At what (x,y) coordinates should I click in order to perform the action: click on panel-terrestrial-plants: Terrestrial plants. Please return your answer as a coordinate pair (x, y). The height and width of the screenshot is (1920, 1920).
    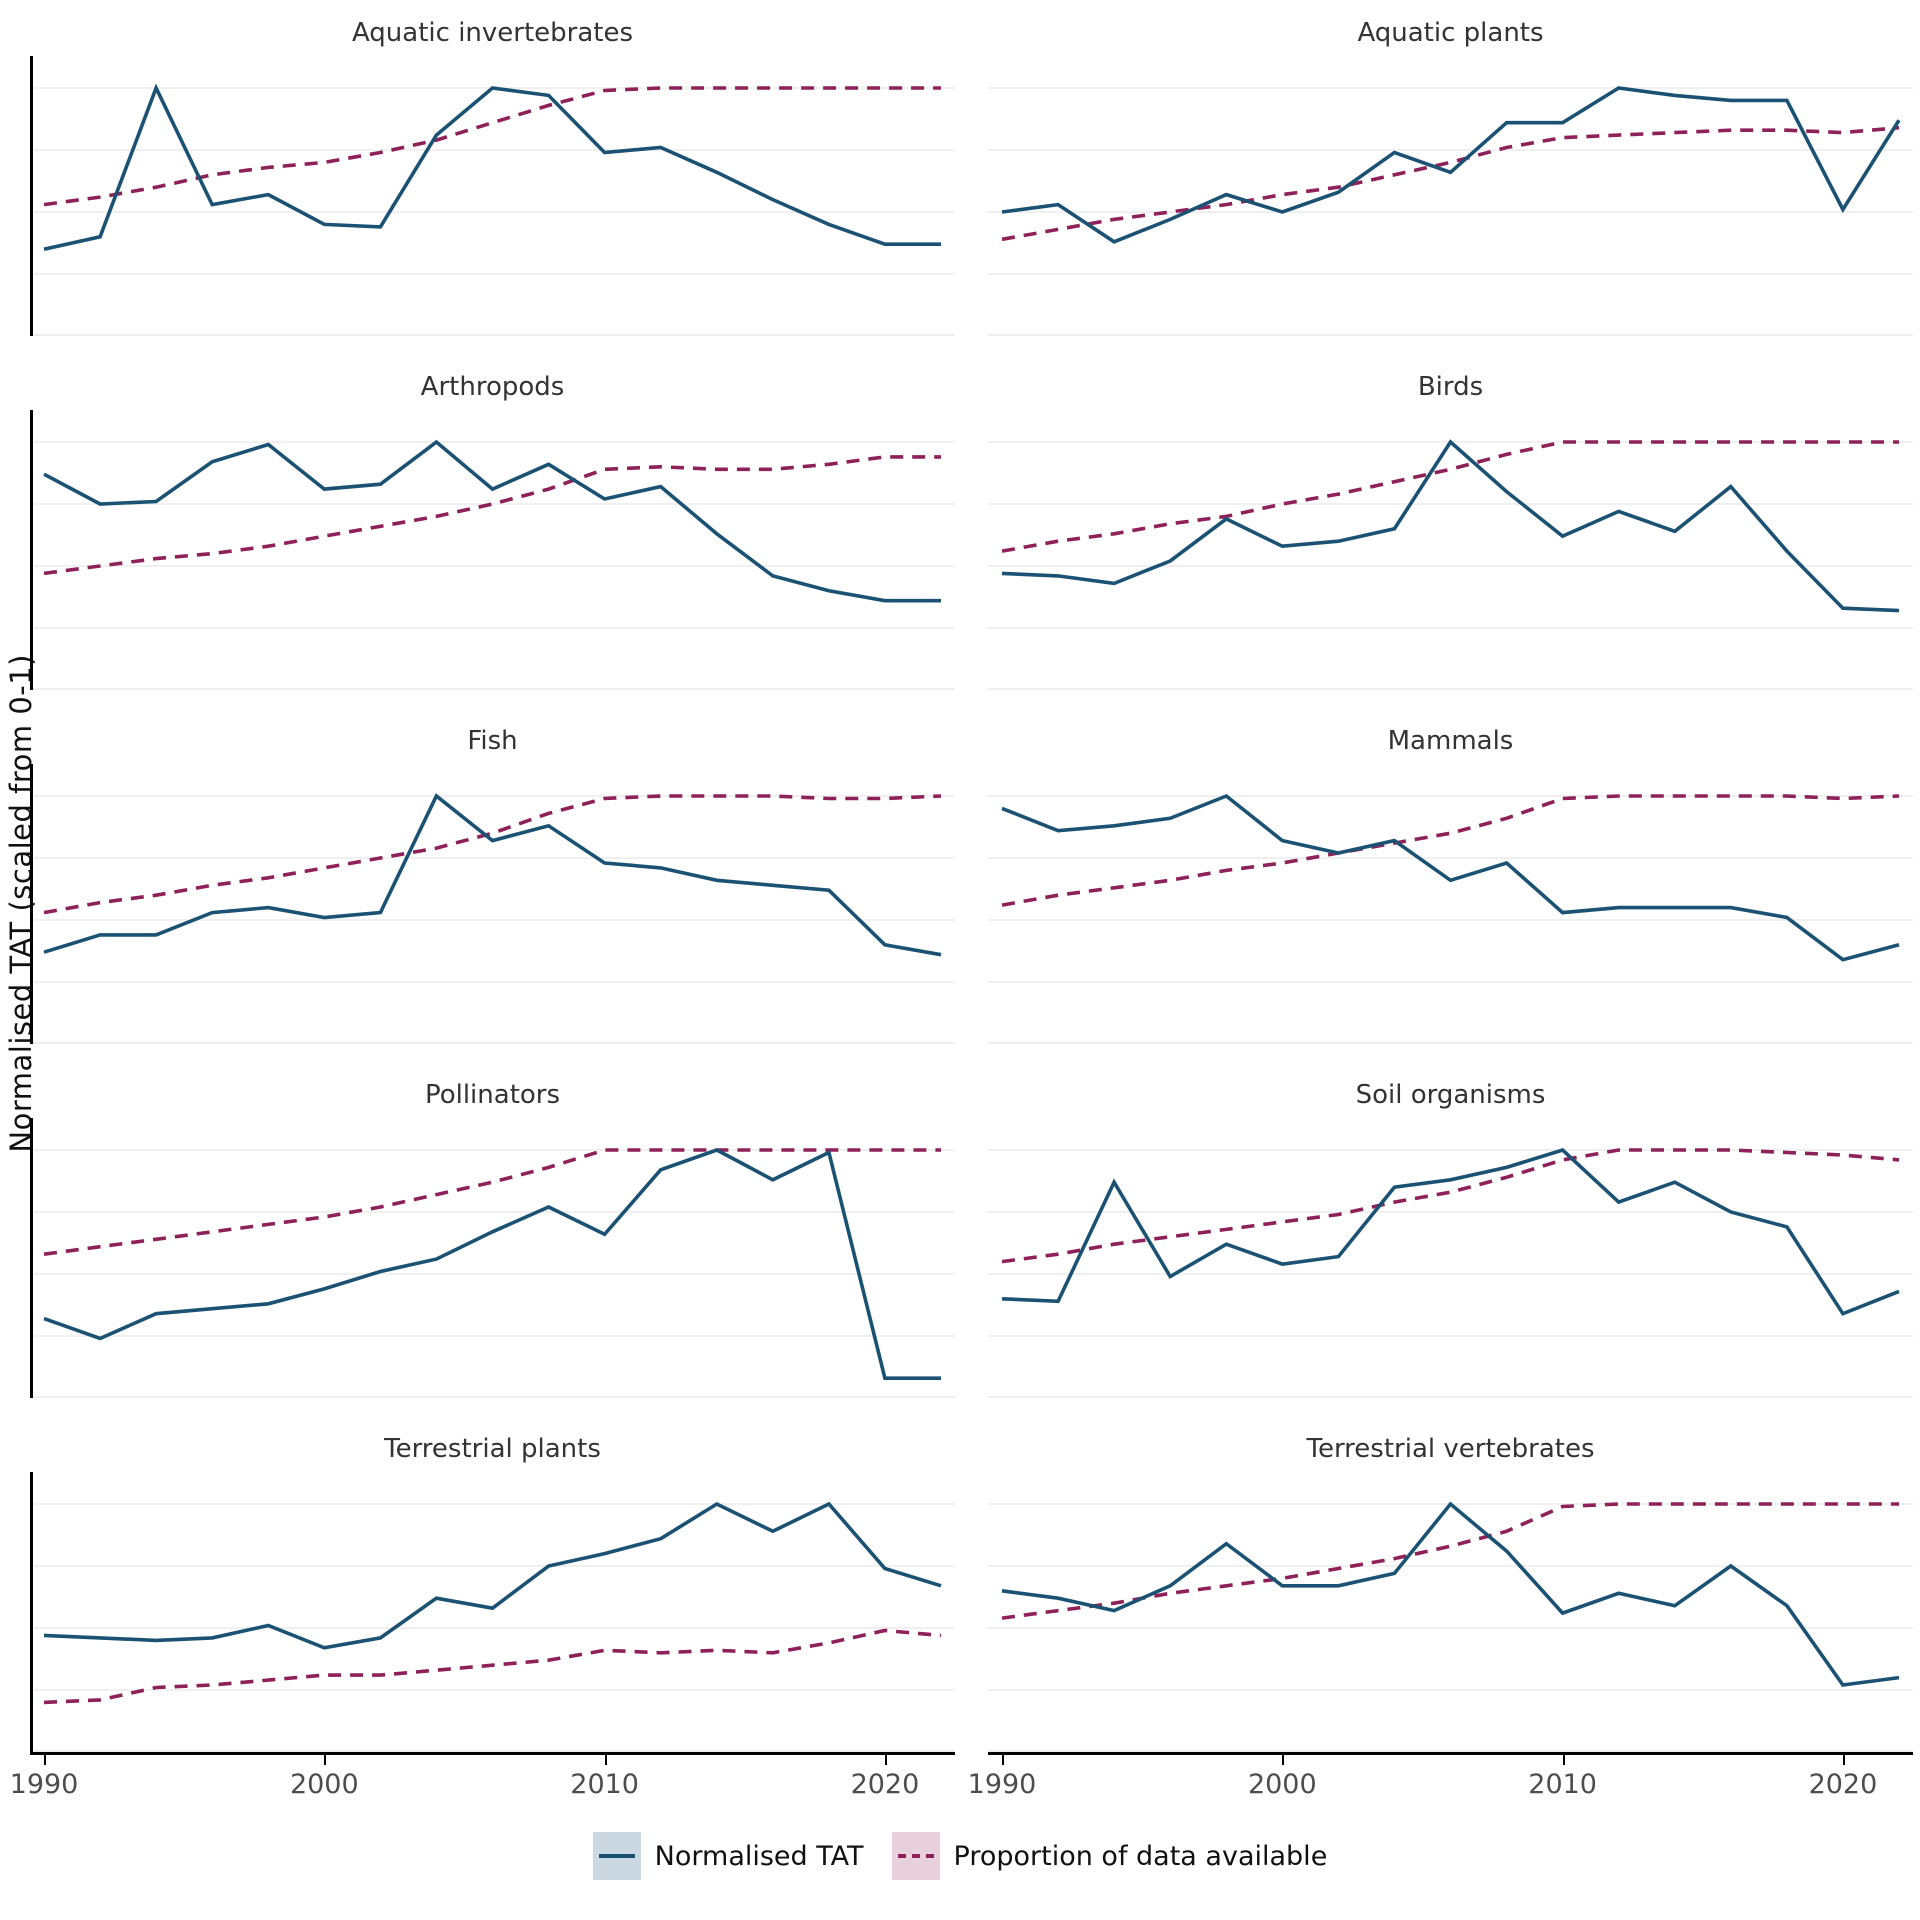
    Looking at the image, I should click on (492, 1589).